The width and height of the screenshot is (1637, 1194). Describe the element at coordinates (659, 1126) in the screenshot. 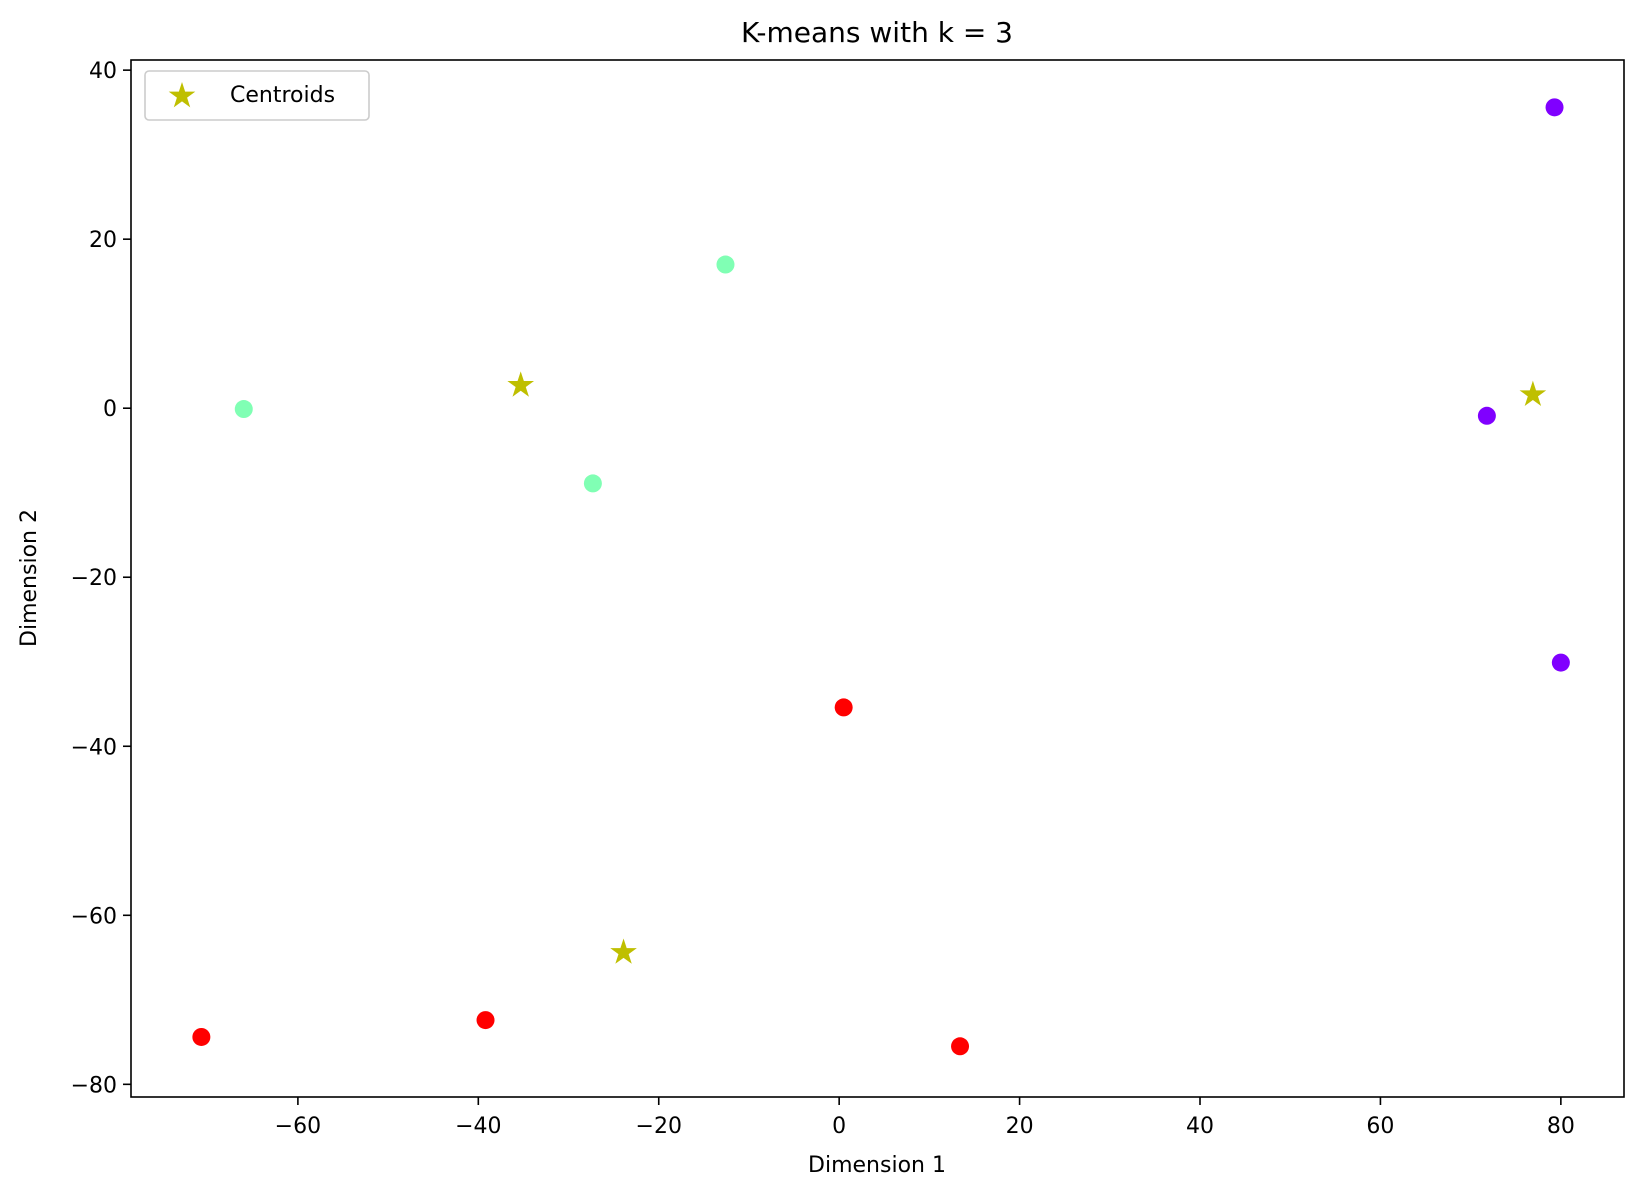

I see `x-tick-label: −20` at that location.